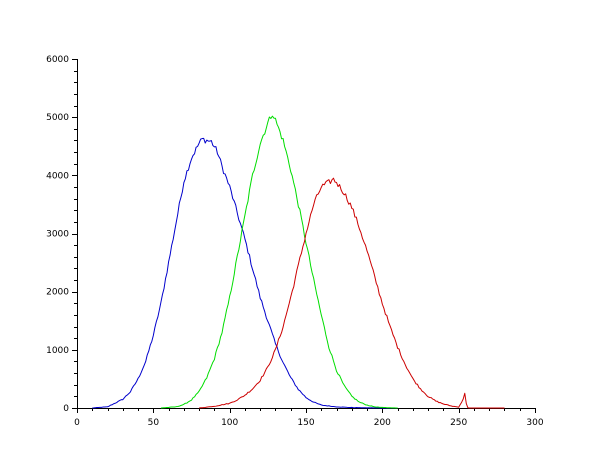 The image size is (612, 466). I want to click on x-tick-label: 50, so click(154, 423).